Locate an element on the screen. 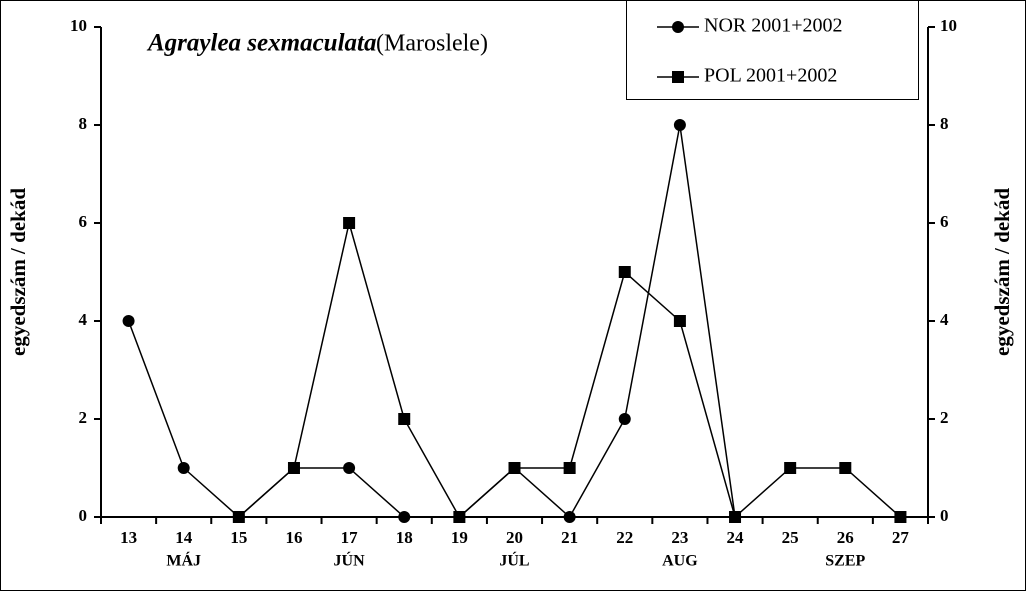 The height and width of the screenshot is (591, 1026). y2-tick-label: 4 is located at coordinates (944, 319).